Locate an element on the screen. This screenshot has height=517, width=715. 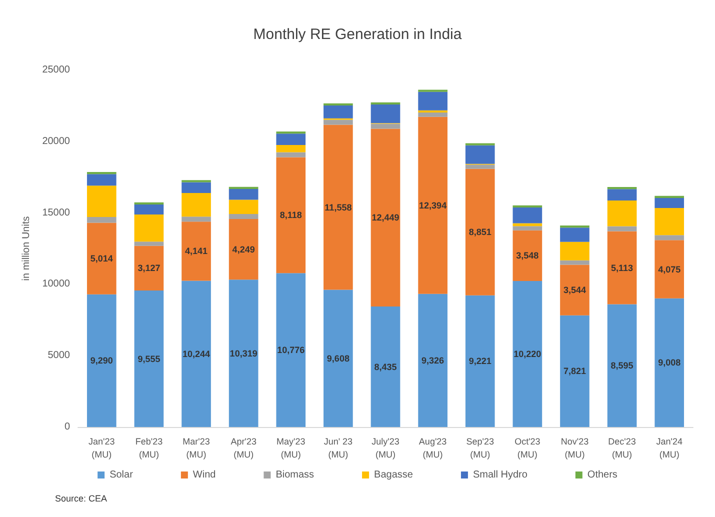
x-tick-label: Oct'23 (MU) is located at coordinates (527, 448).